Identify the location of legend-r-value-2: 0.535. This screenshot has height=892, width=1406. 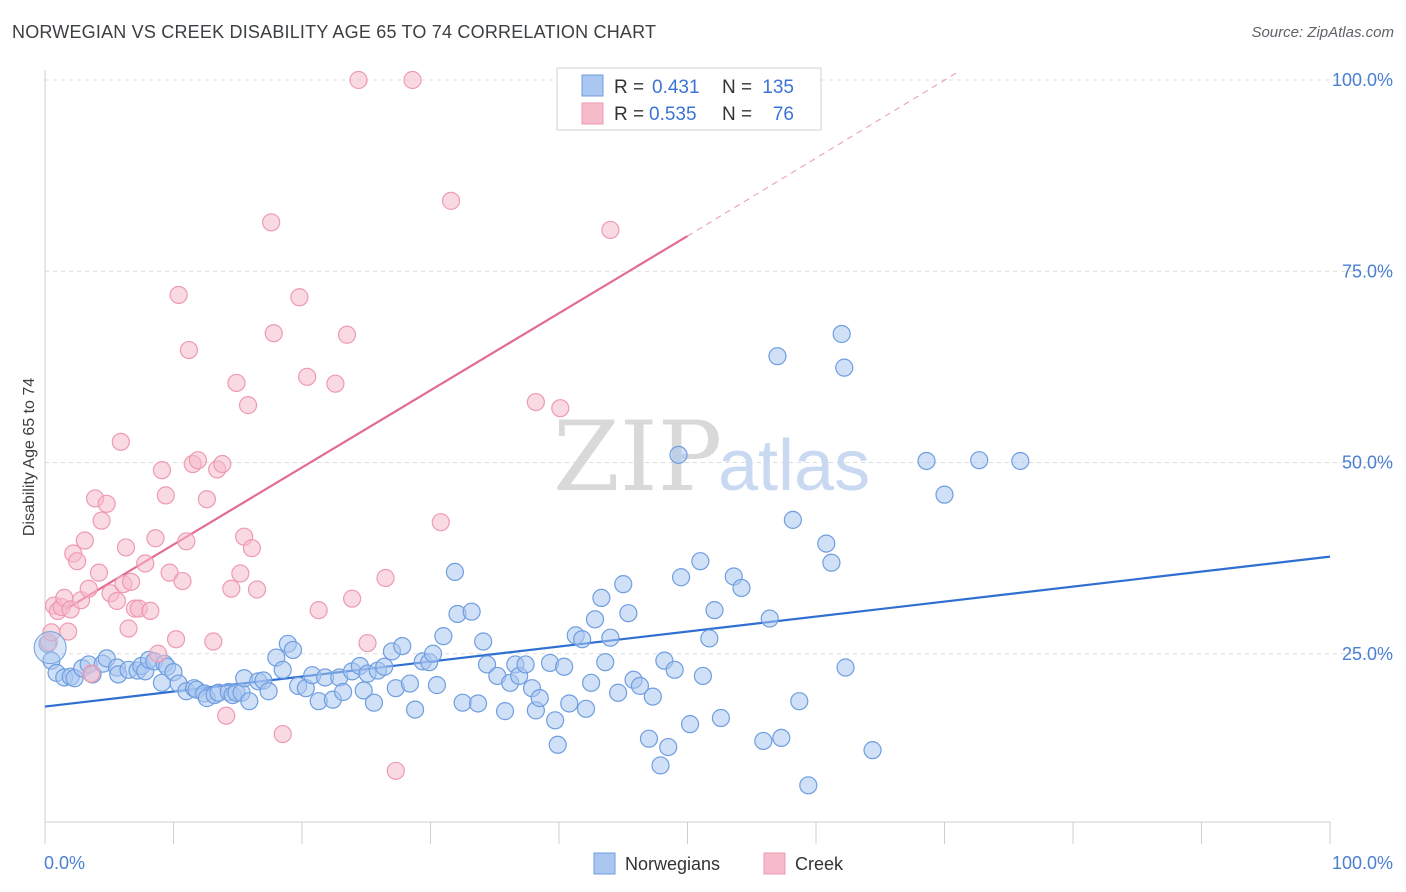
(673, 114).